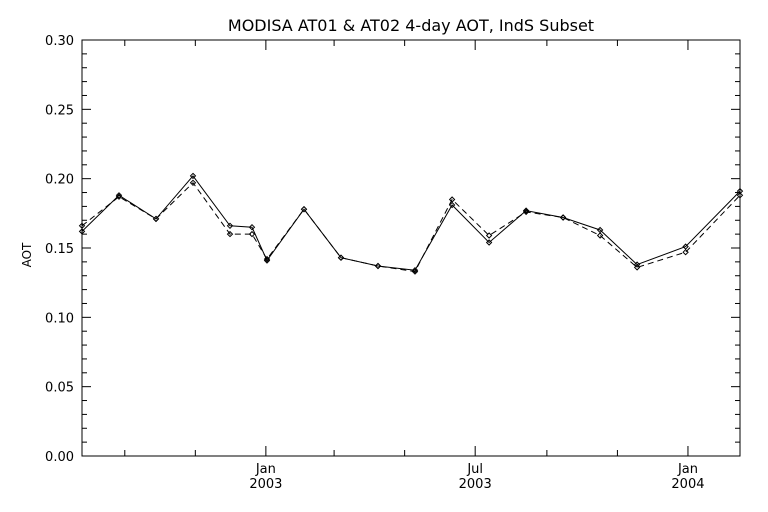  What do you see at coordinates (27, 254) in the screenshot?
I see `y-axis-label: AOT` at bounding box center [27, 254].